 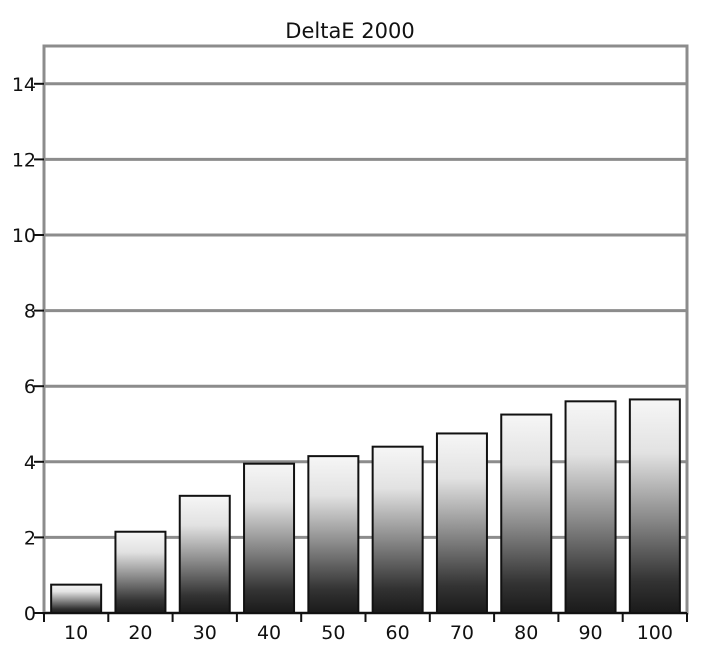 I want to click on x-tick-labels: 10 20 30 40 50 60 70 80 90 100, so click(x=368, y=633).